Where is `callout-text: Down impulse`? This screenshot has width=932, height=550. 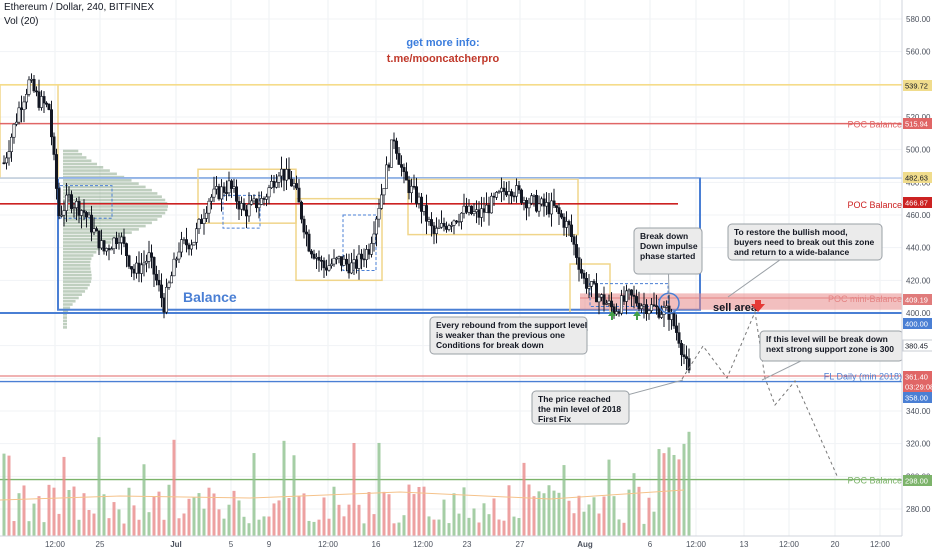
callout-text: Down impulse is located at coordinates (669, 246).